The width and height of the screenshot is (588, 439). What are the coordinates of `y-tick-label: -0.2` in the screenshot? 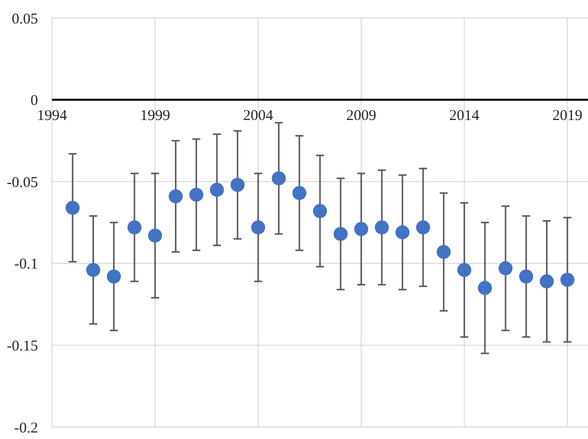 It's located at (26, 428).